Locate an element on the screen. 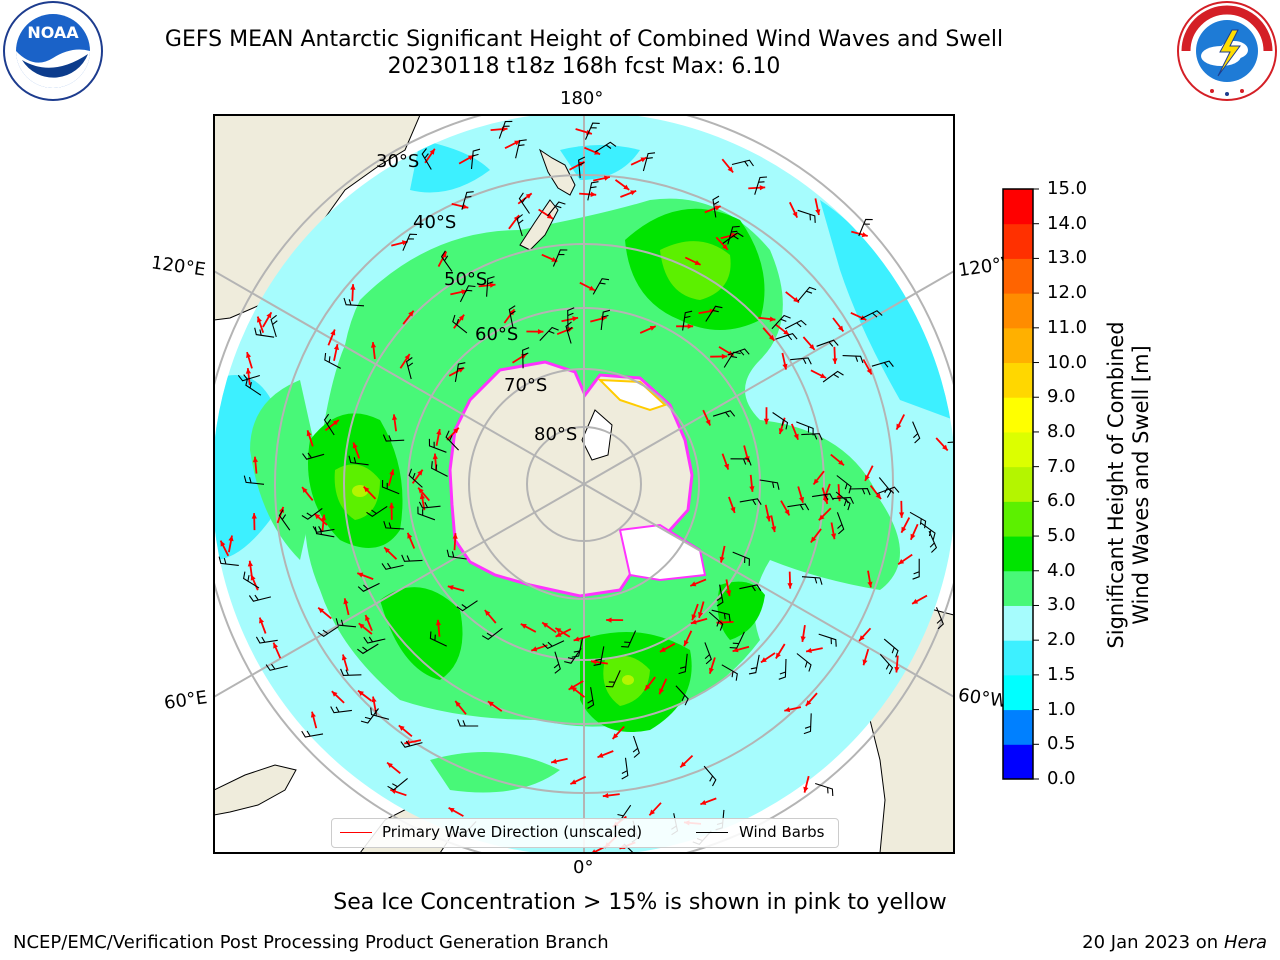  legend-wave-swatch is located at coordinates (356, 832).